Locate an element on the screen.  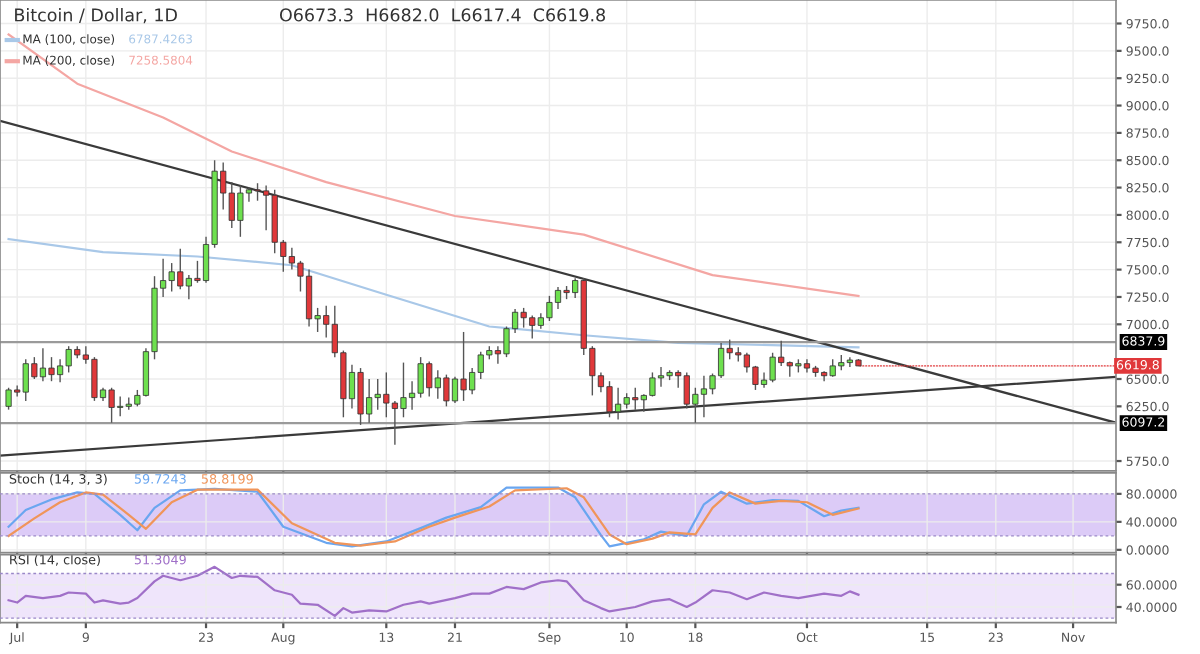
annotation: O6673.3 H6682.0 L6617.4 C6619.8 is located at coordinates (442, 15).